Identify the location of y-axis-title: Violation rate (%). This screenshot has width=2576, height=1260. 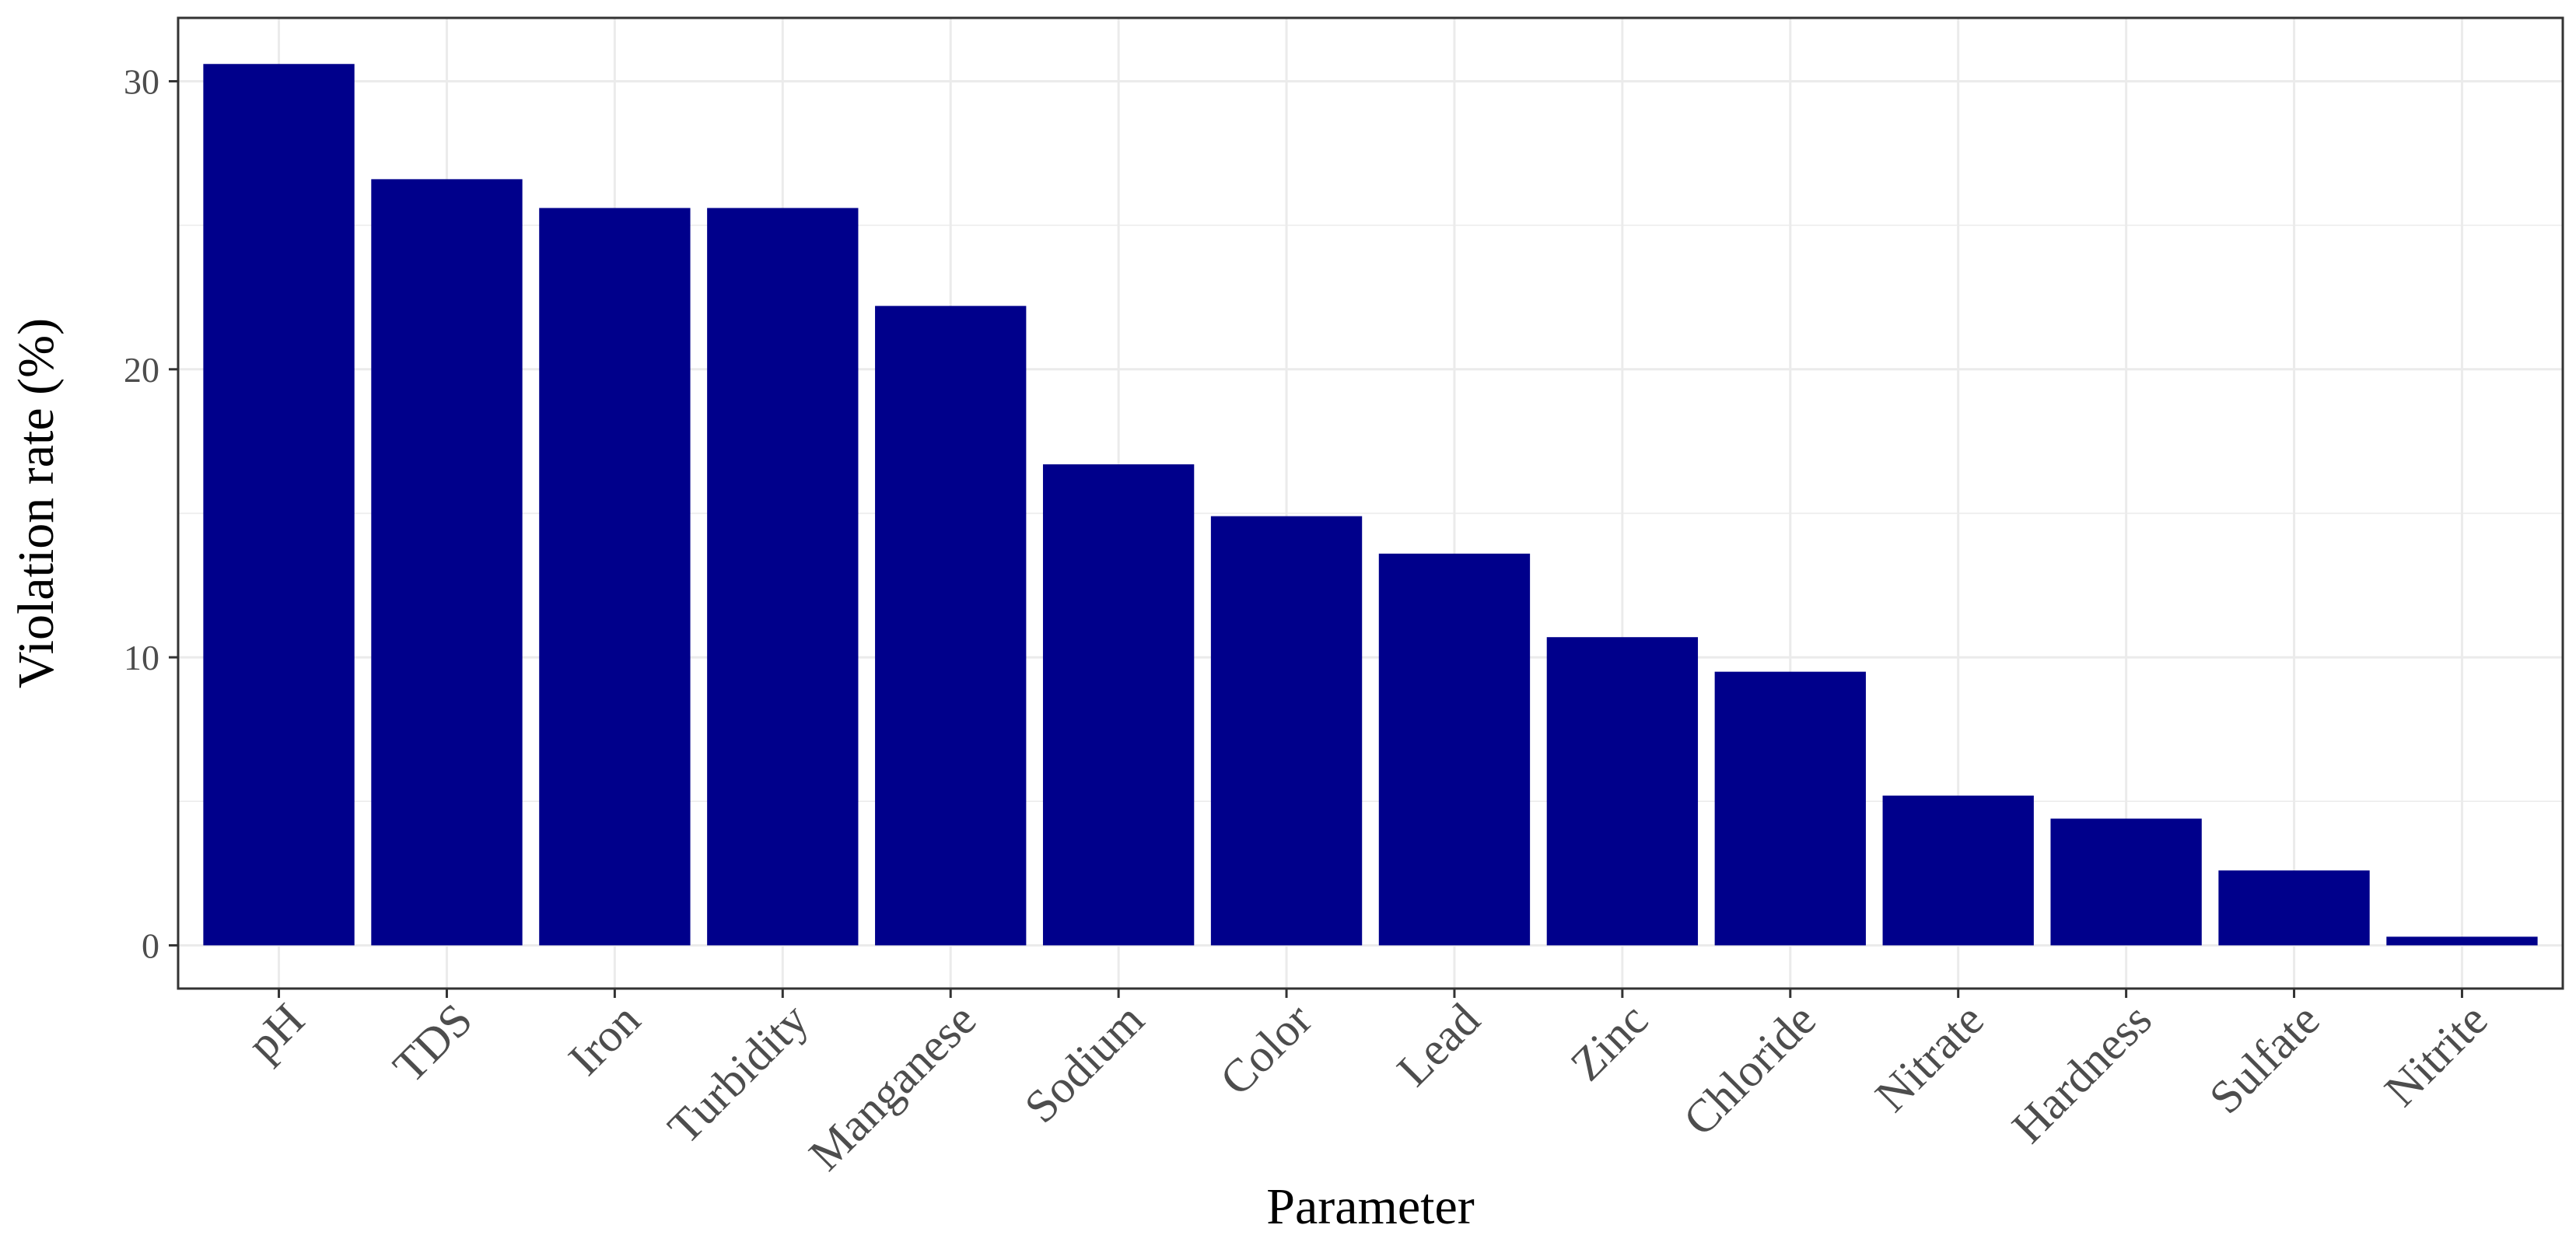
(36, 503).